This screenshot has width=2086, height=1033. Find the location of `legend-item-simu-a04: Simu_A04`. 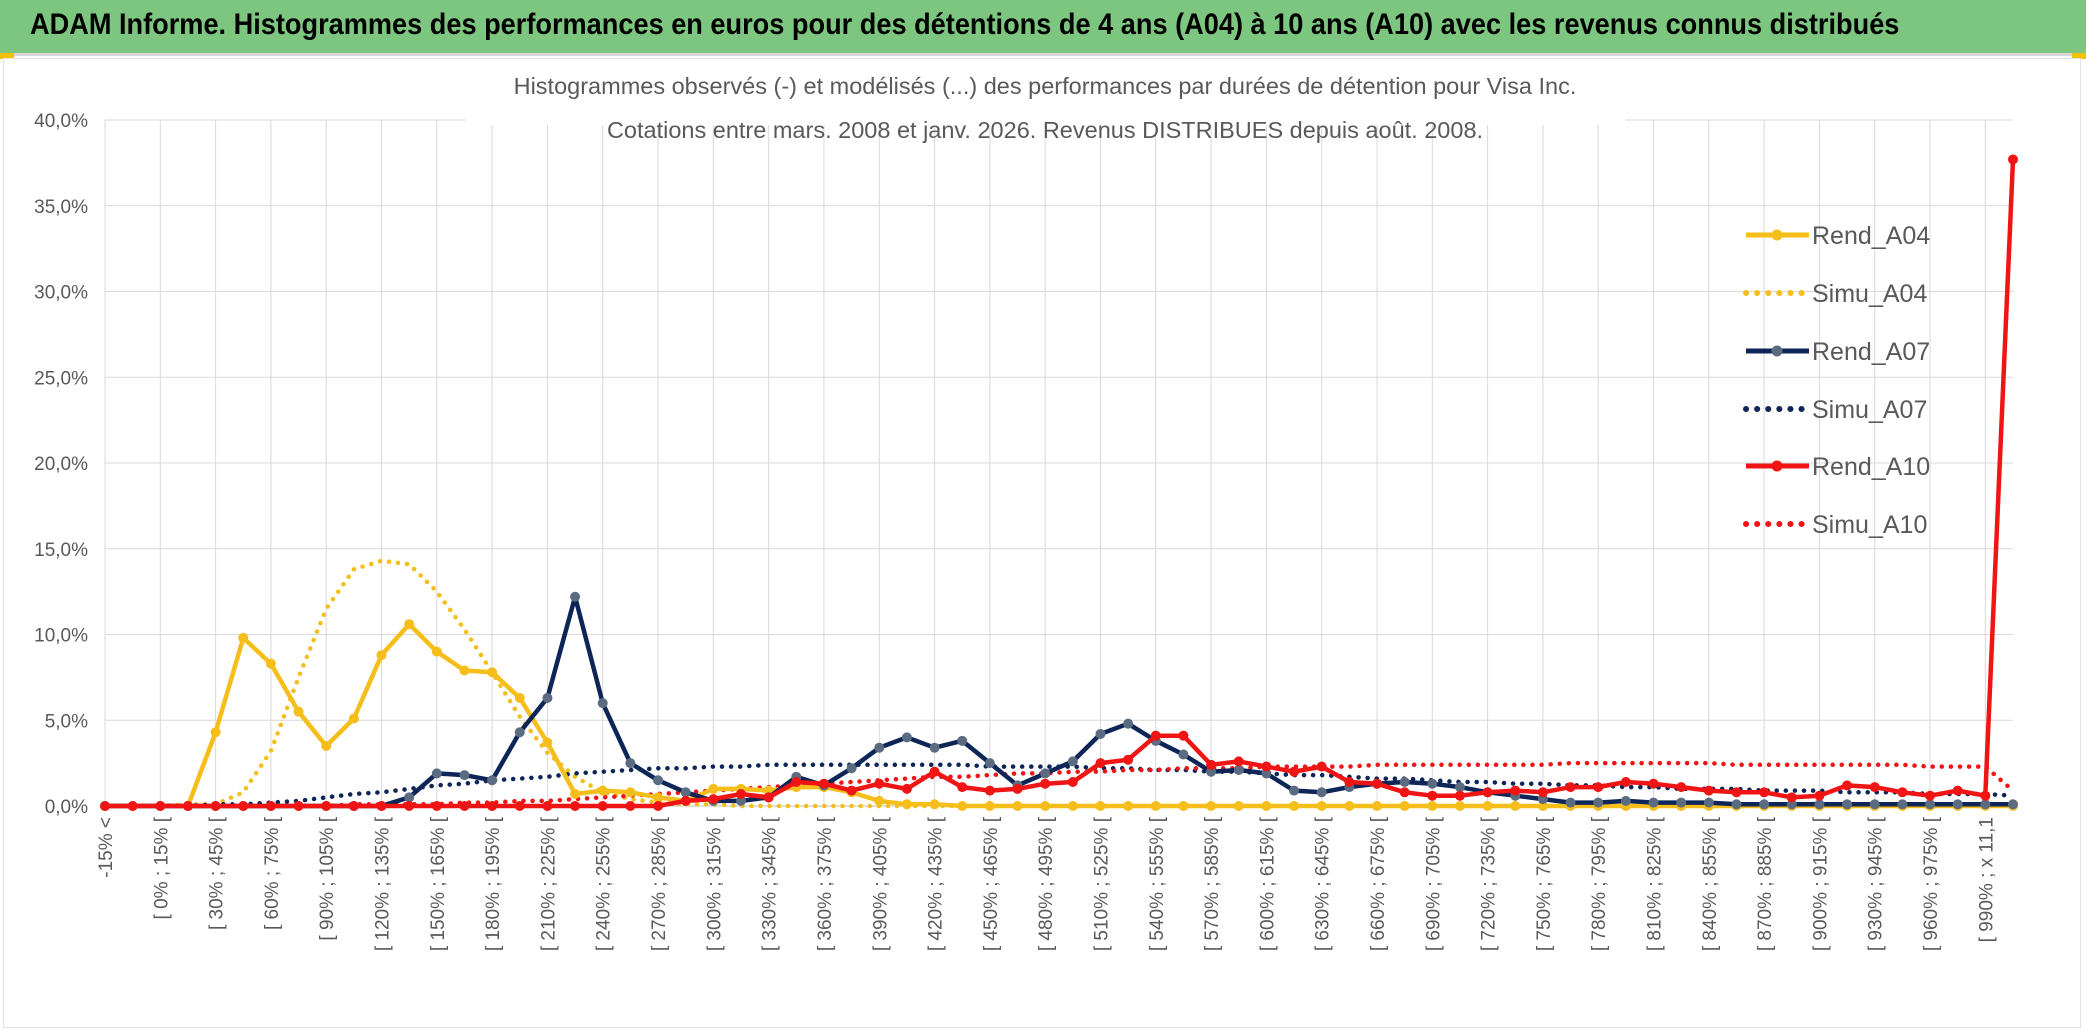

legend-item-simu-a04: Simu_A04 is located at coordinates (1835, 294).